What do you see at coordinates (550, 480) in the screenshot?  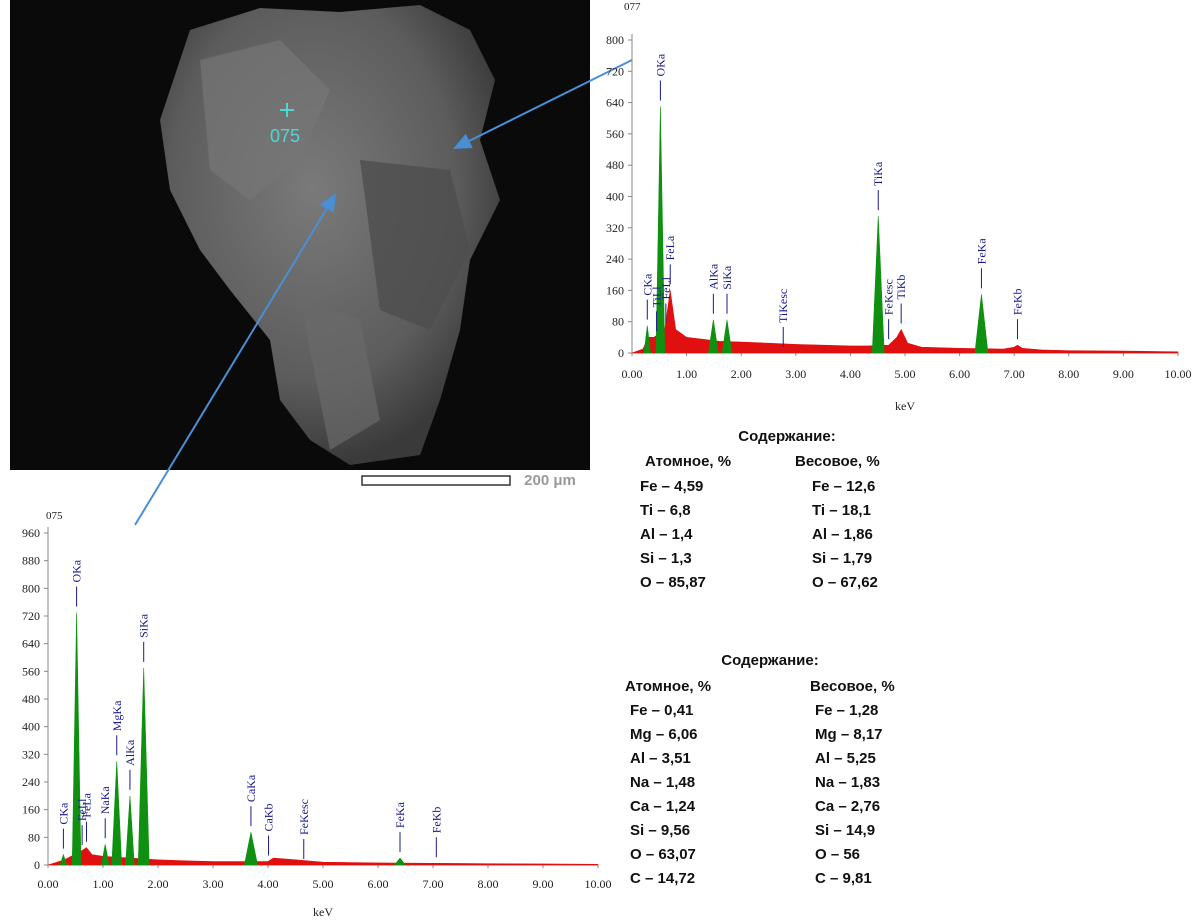 I see `scale-label: 200 μm` at bounding box center [550, 480].